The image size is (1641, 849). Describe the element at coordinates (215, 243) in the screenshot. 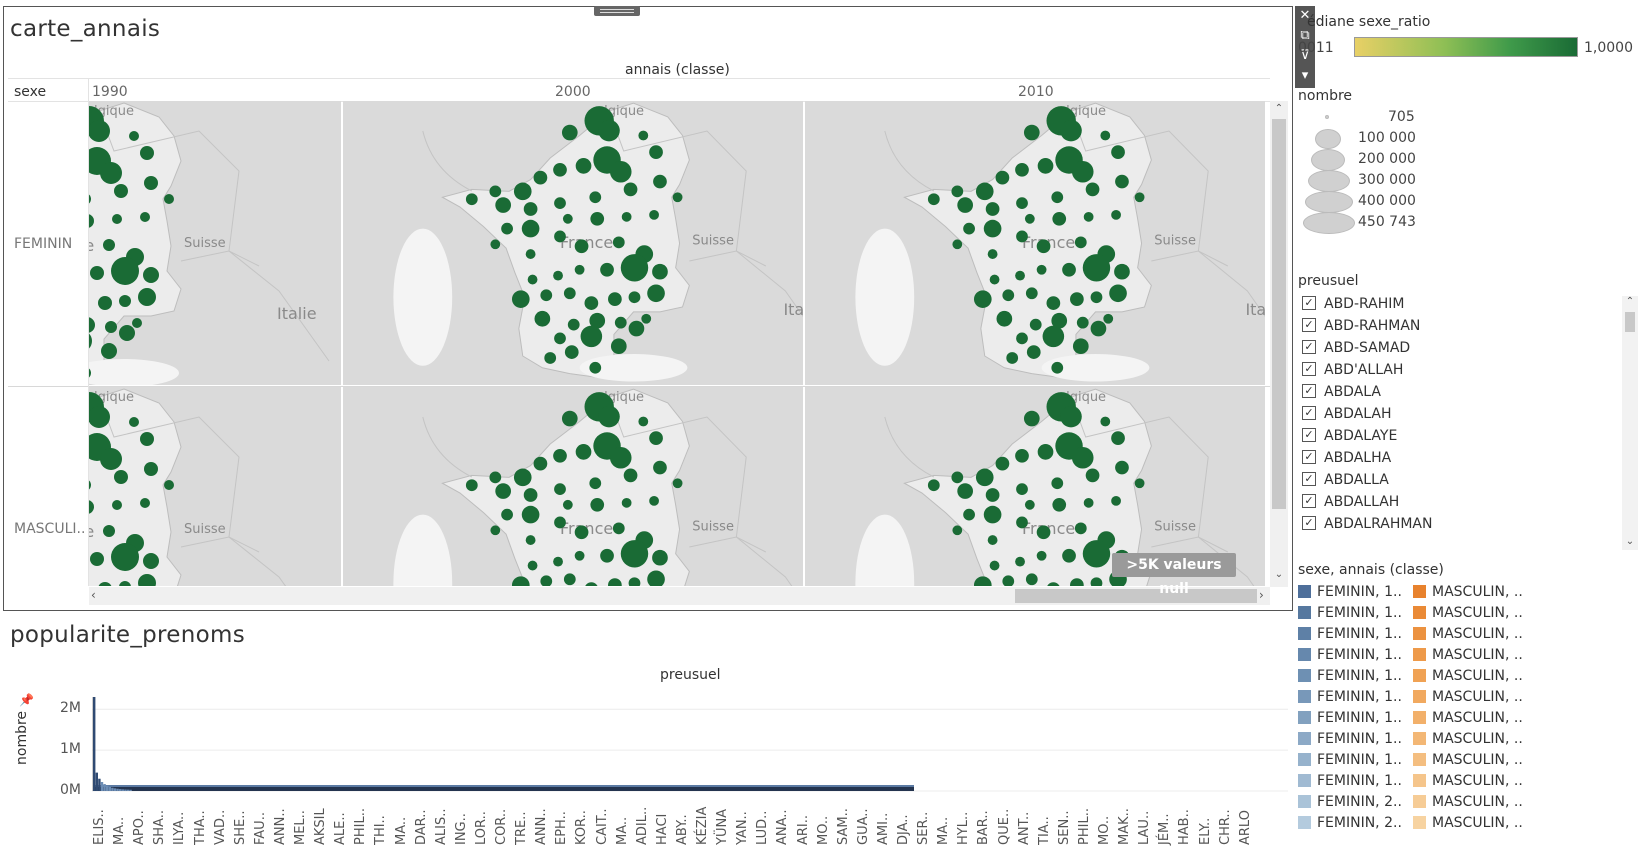

I see `map-cell-feminin-1990: lgique rance Suisse Italie` at that location.